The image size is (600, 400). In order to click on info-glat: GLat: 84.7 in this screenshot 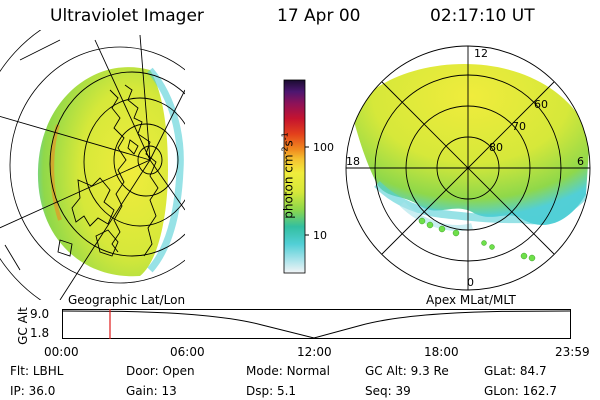, I will do `click(515, 371)`.